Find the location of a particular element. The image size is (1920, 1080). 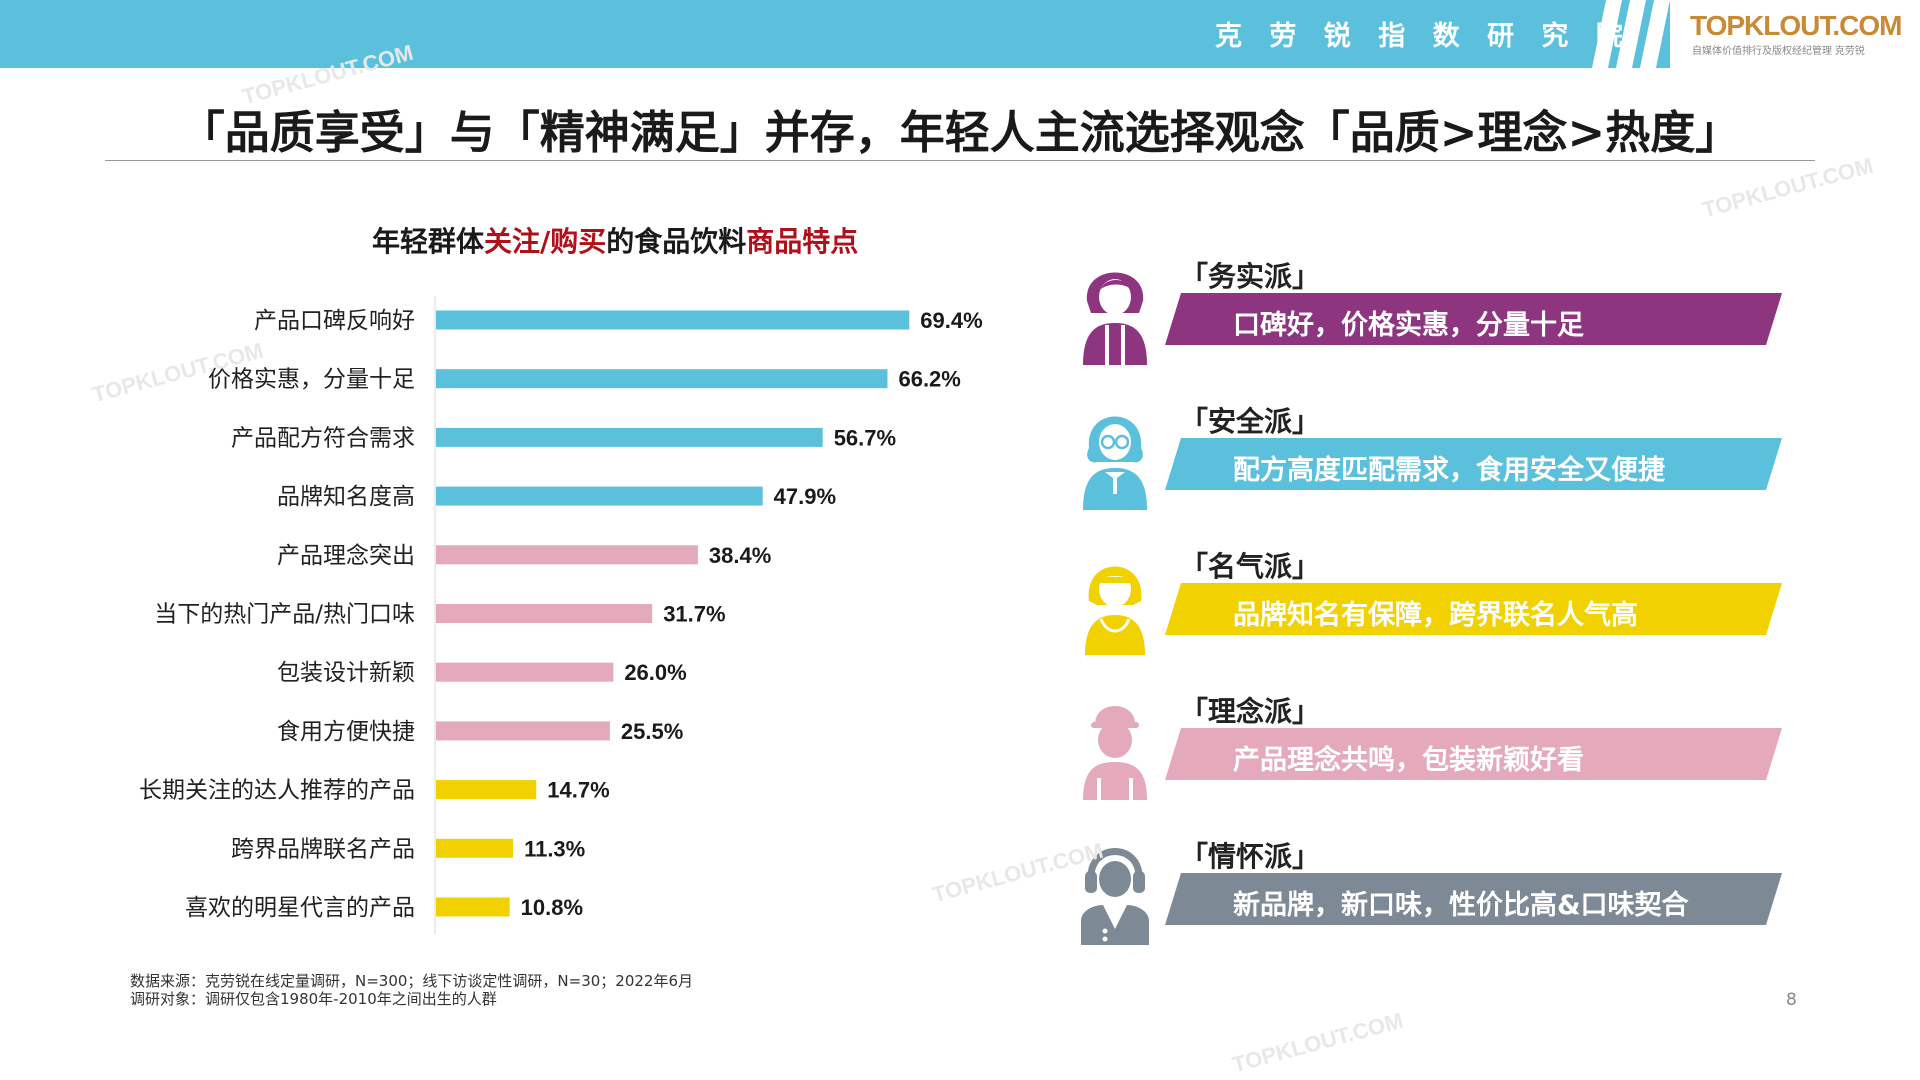

chart-title: 年轻群体关注/购买的食品饮料商品特点 is located at coordinates (615, 240).